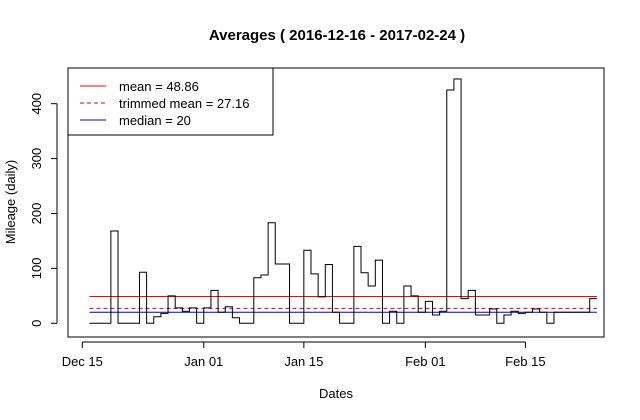 This screenshot has height=420, width=640. What do you see at coordinates (36, 269) in the screenshot?
I see `y-tick-label: 100` at bounding box center [36, 269].